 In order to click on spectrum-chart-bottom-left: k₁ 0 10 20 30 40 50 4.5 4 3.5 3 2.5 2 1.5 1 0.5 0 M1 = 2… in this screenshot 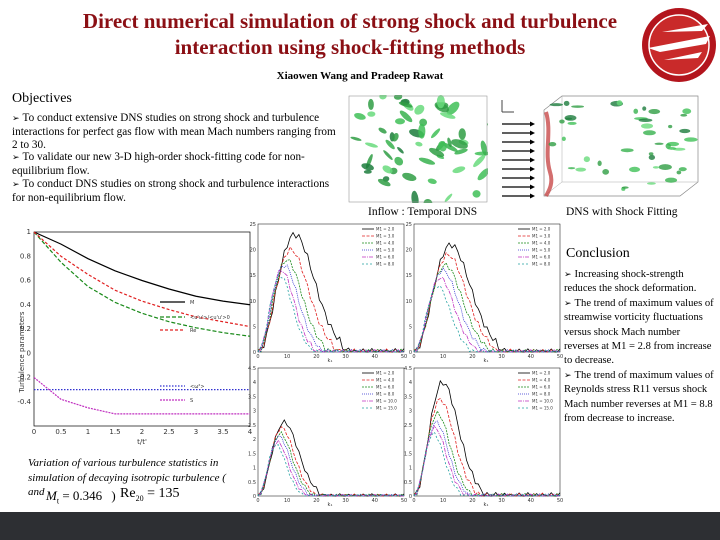, I will do `click(327, 437)`.